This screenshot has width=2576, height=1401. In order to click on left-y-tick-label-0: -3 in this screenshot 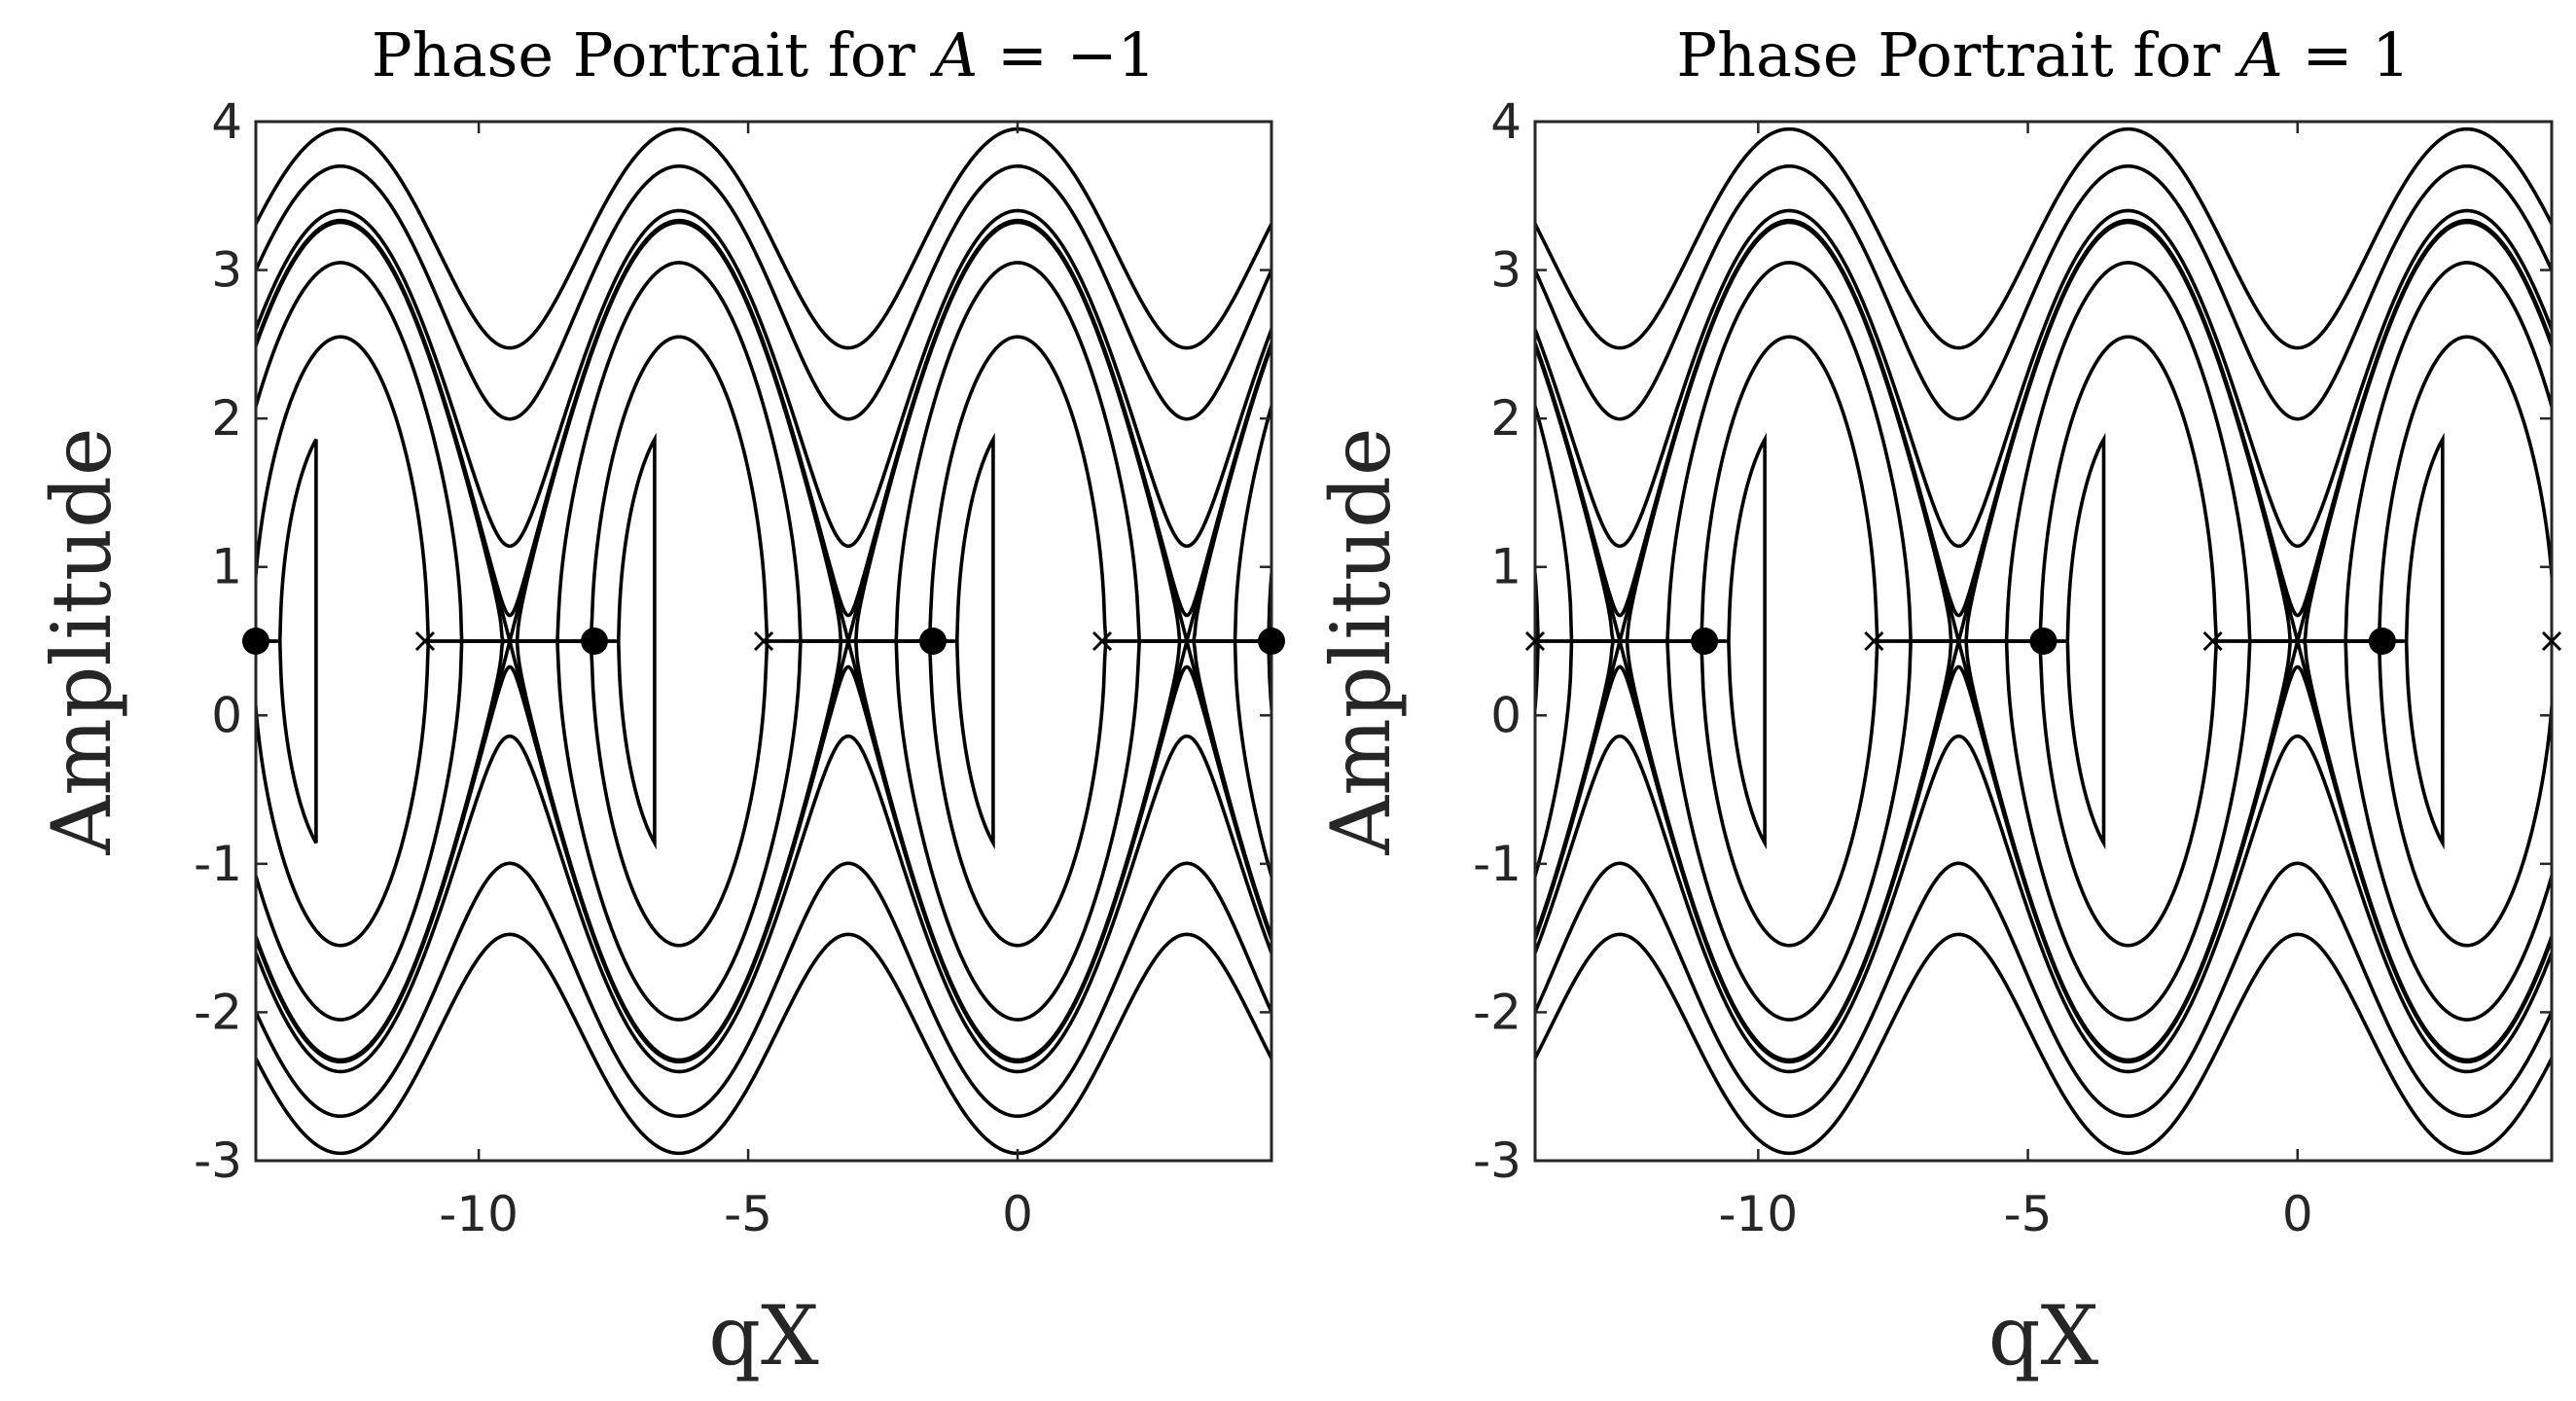, I will do `click(218, 1160)`.